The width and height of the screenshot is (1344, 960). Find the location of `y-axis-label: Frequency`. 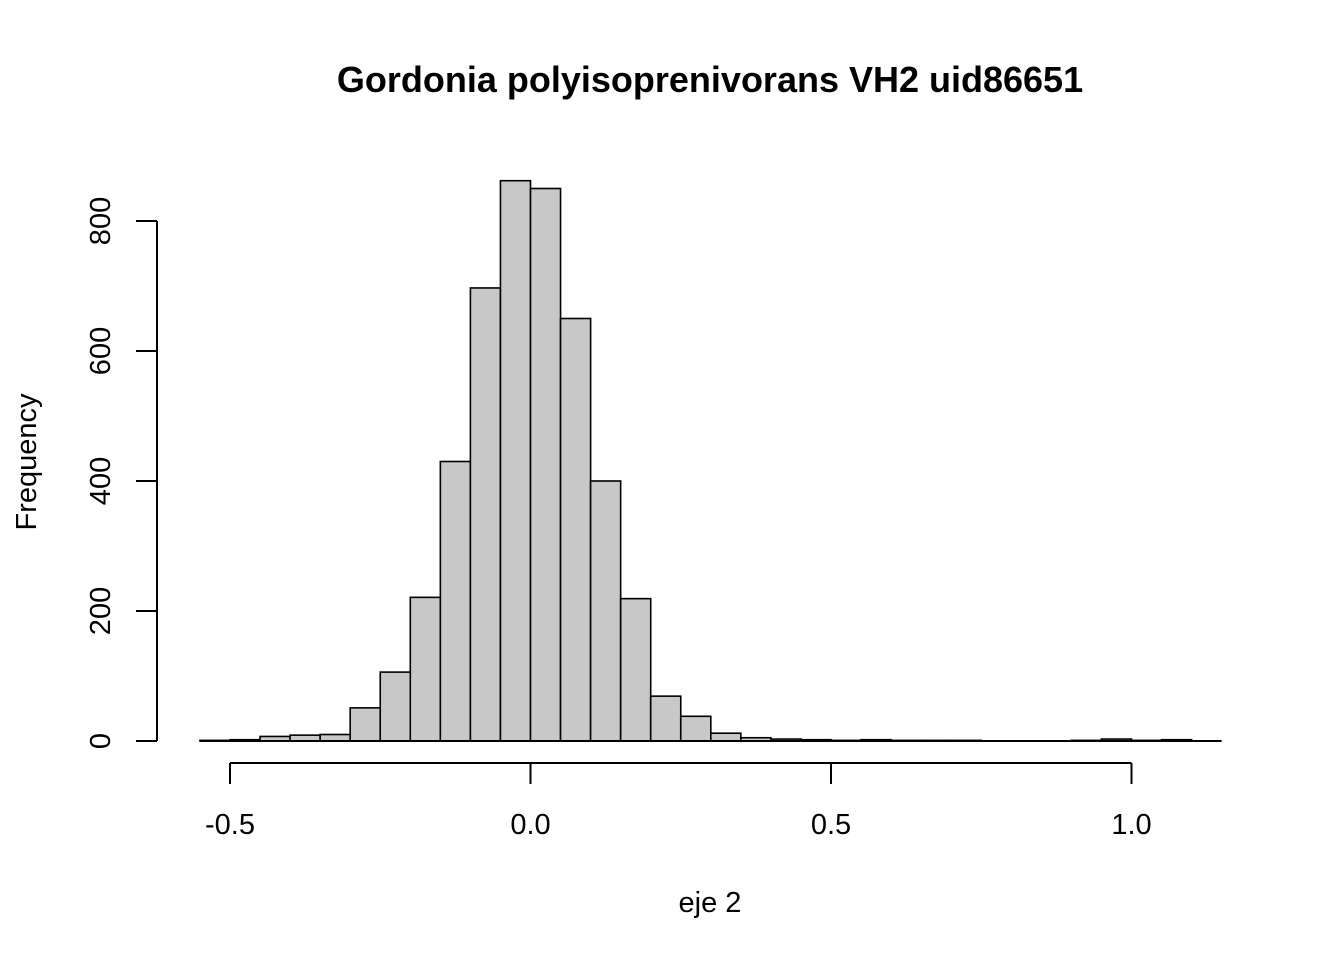

y-axis-label: Frequency is located at coordinates (27, 462).